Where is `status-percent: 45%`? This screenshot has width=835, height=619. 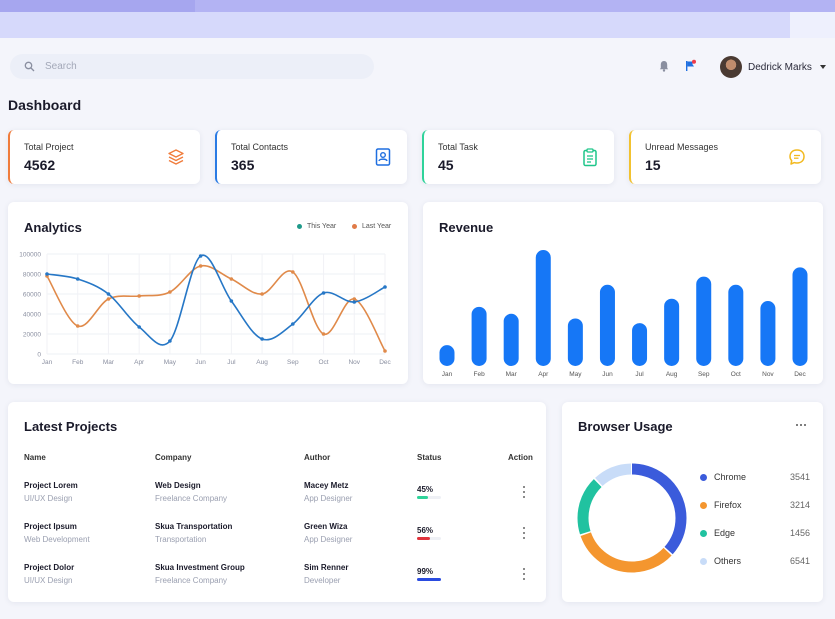
status-percent: 45% is located at coordinates (425, 489).